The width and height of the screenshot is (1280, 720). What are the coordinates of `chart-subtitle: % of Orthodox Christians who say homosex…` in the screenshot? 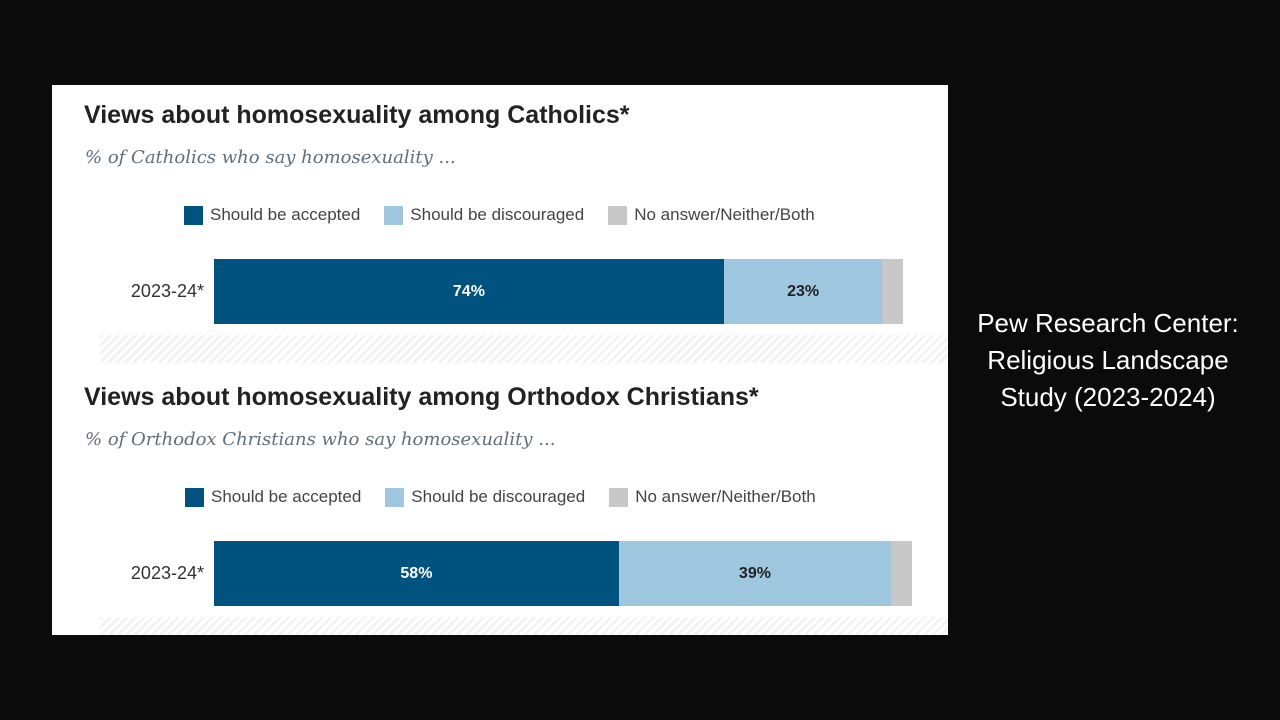 It's located at (320, 439).